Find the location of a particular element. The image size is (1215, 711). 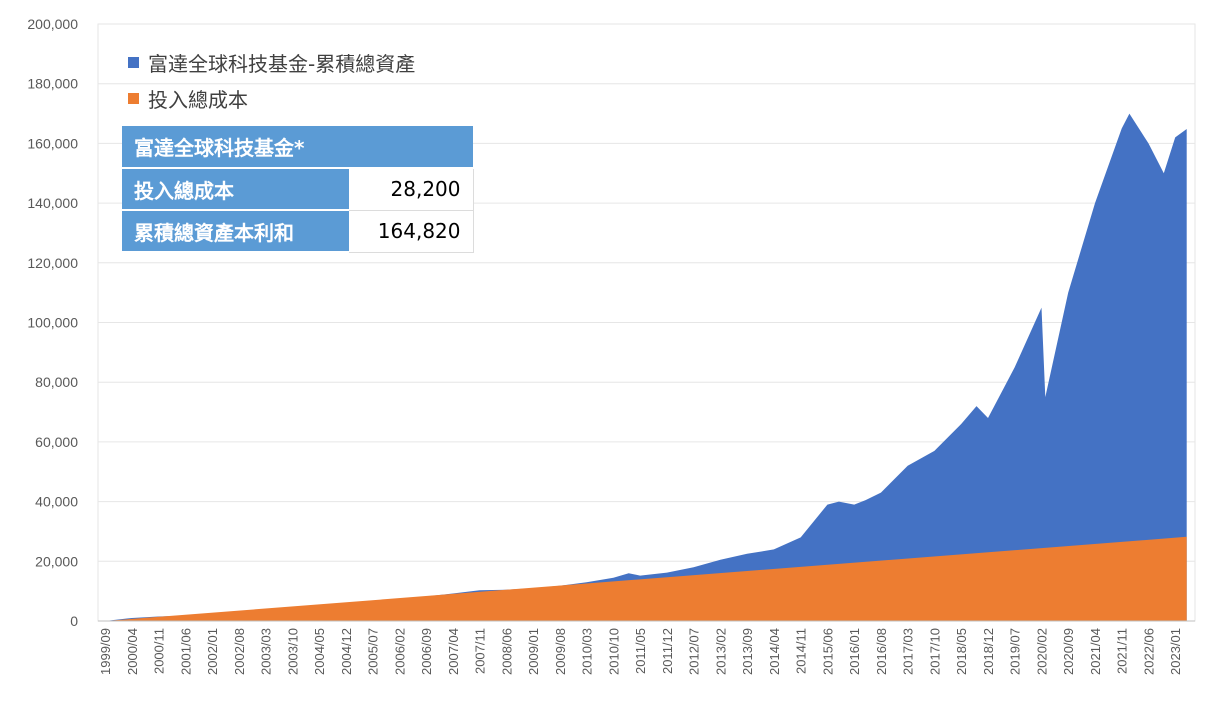

y-tick-label: 160,000 is located at coordinates (52, 143).